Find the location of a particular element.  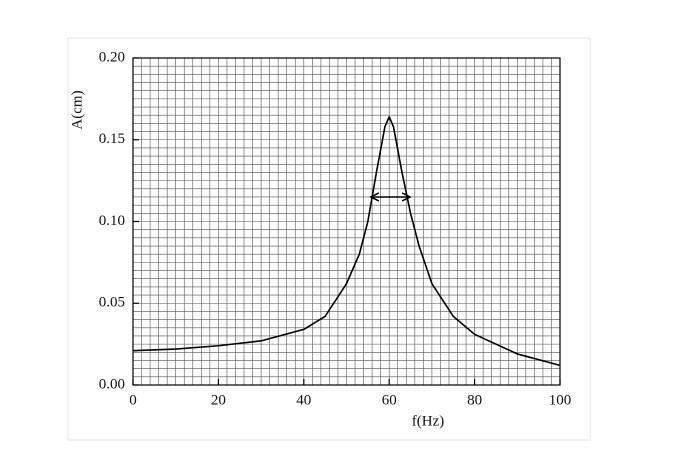

x-tick-label: 60 is located at coordinates (389, 400).